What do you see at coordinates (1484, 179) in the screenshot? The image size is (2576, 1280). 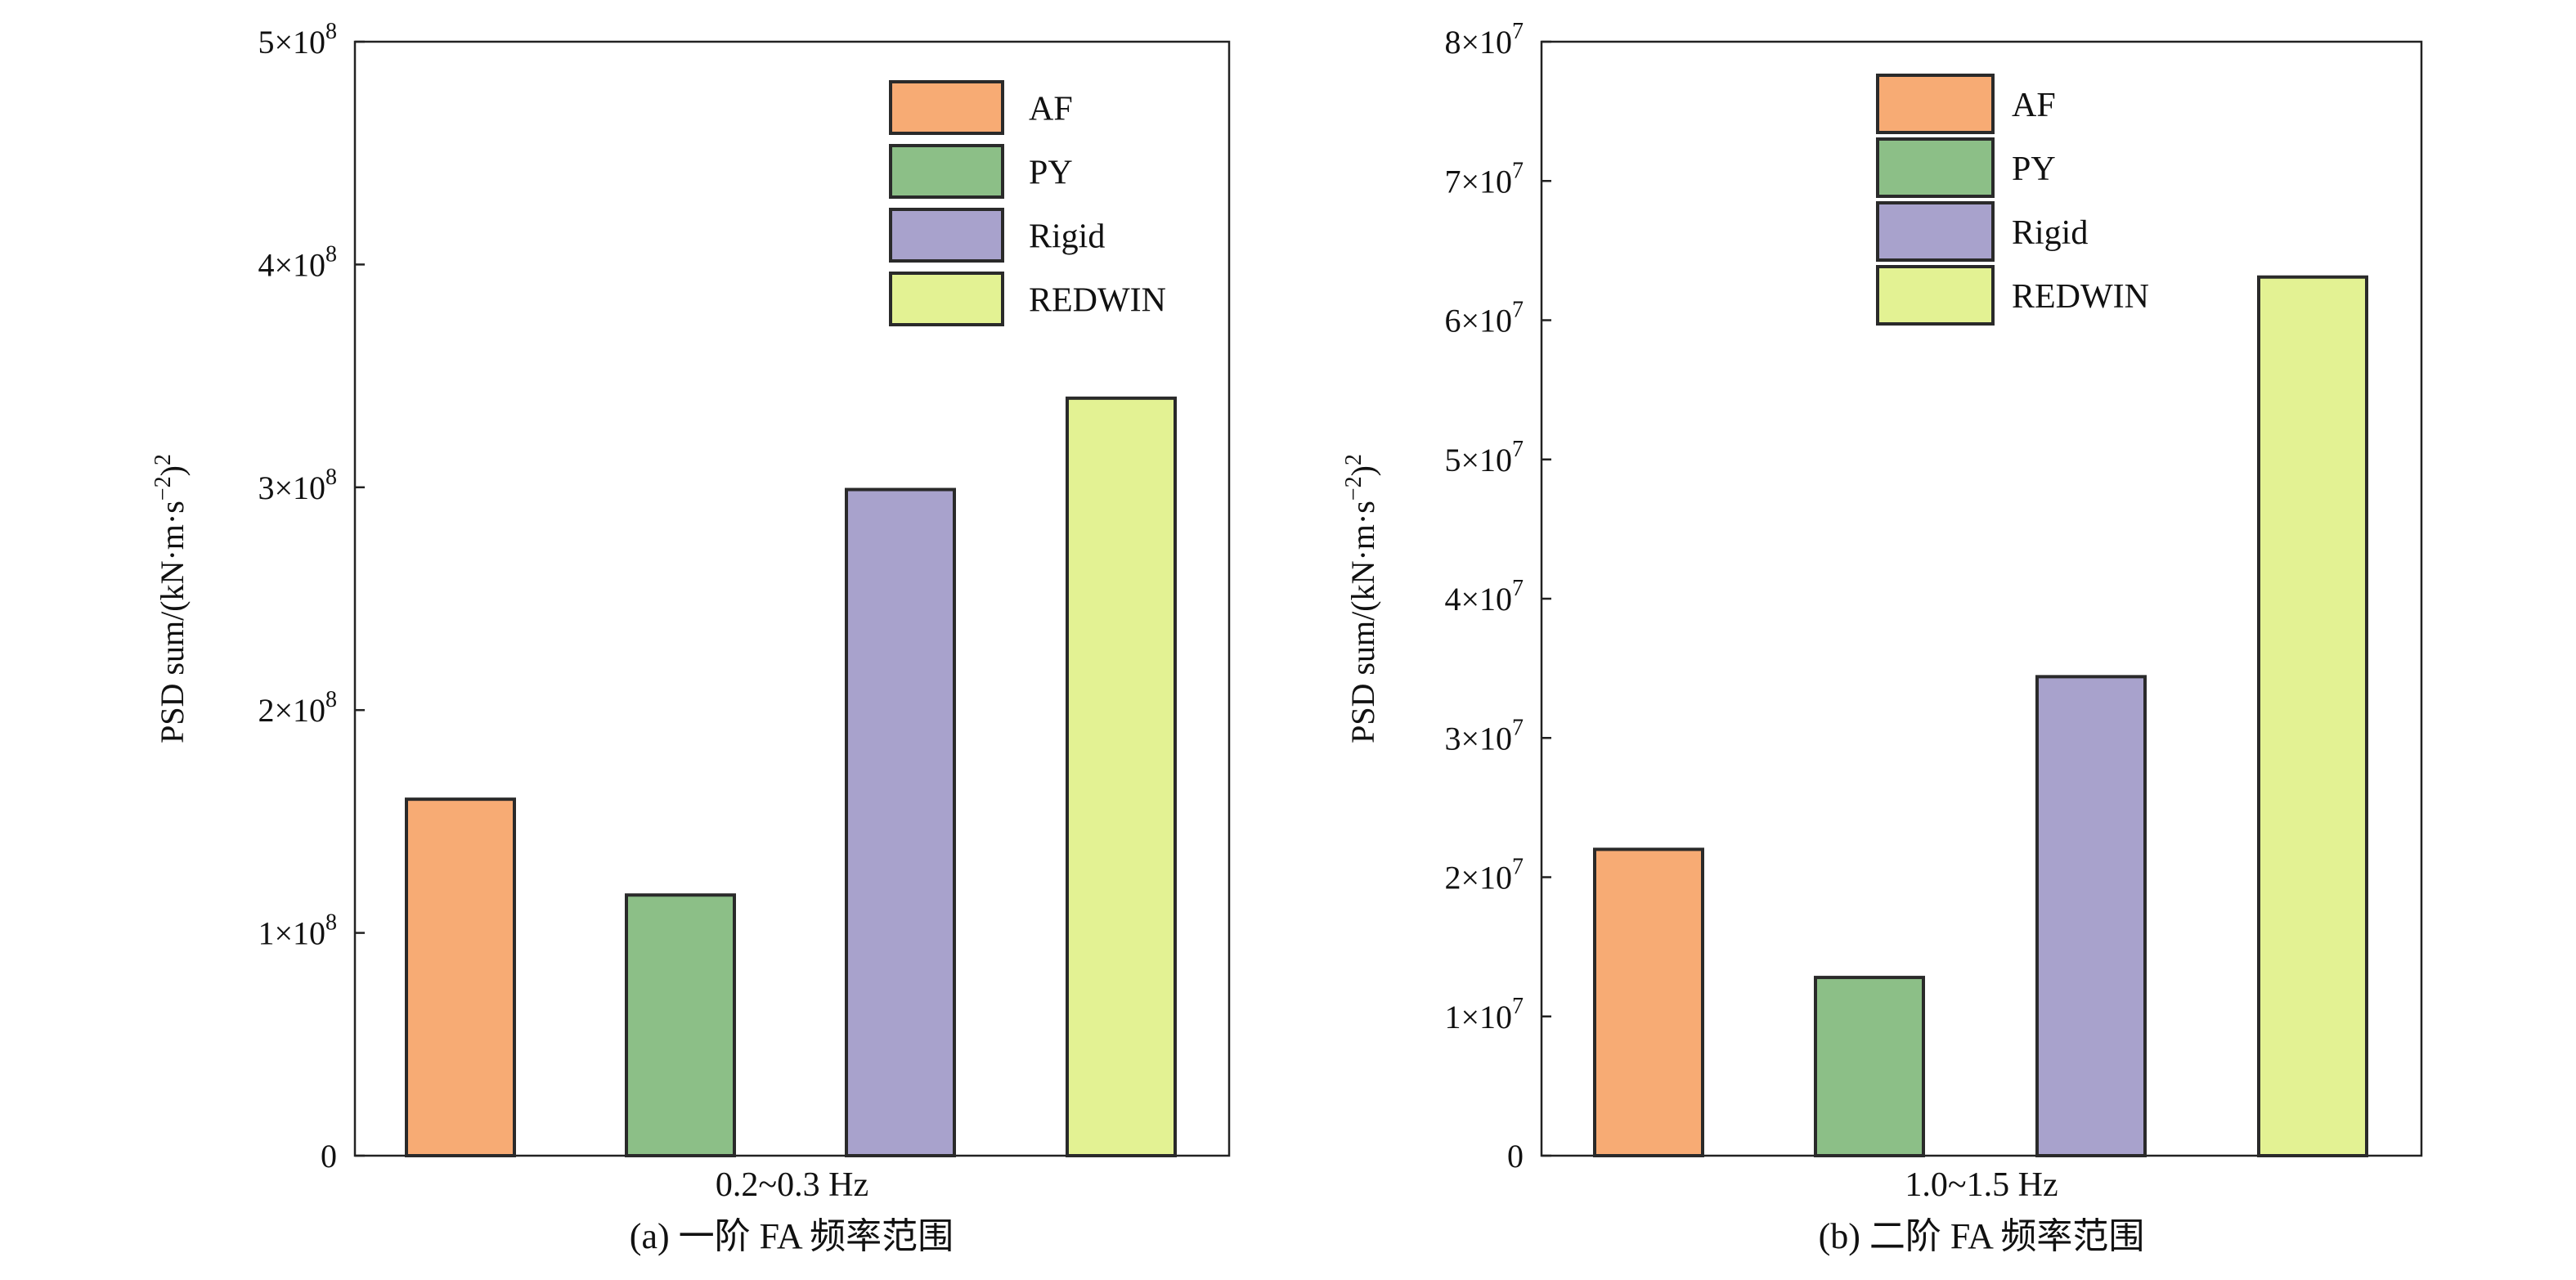 I see `y-tick-label: 7×10⁷` at bounding box center [1484, 179].